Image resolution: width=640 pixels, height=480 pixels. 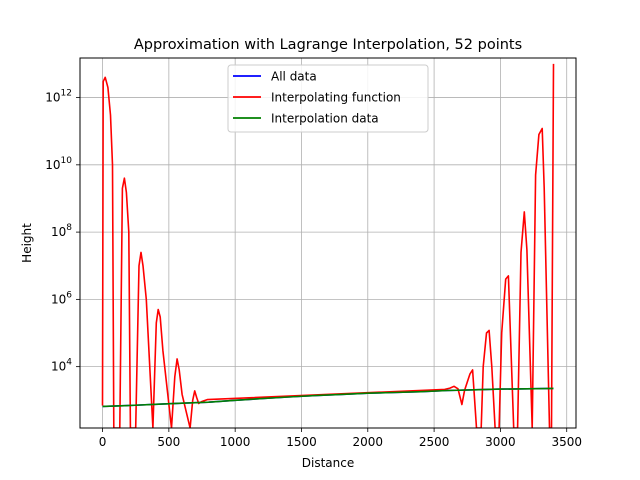 I want to click on y-axis-label: Height, so click(x=27, y=243).